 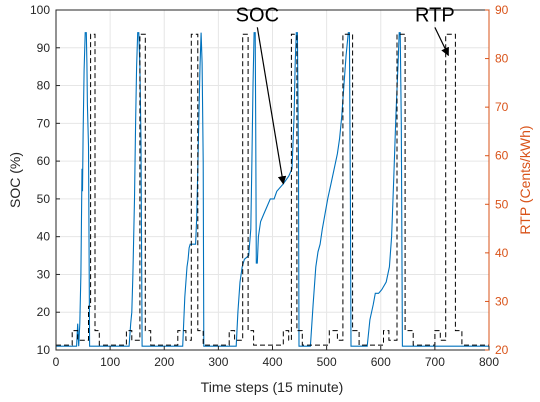 I want to click on x-tick-label: 300, so click(x=218, y=362).